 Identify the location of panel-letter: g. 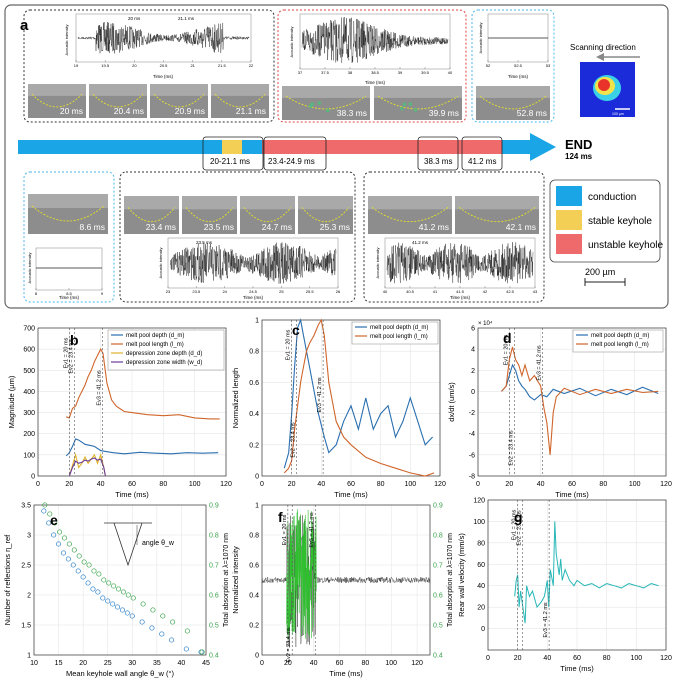
(518, 517).